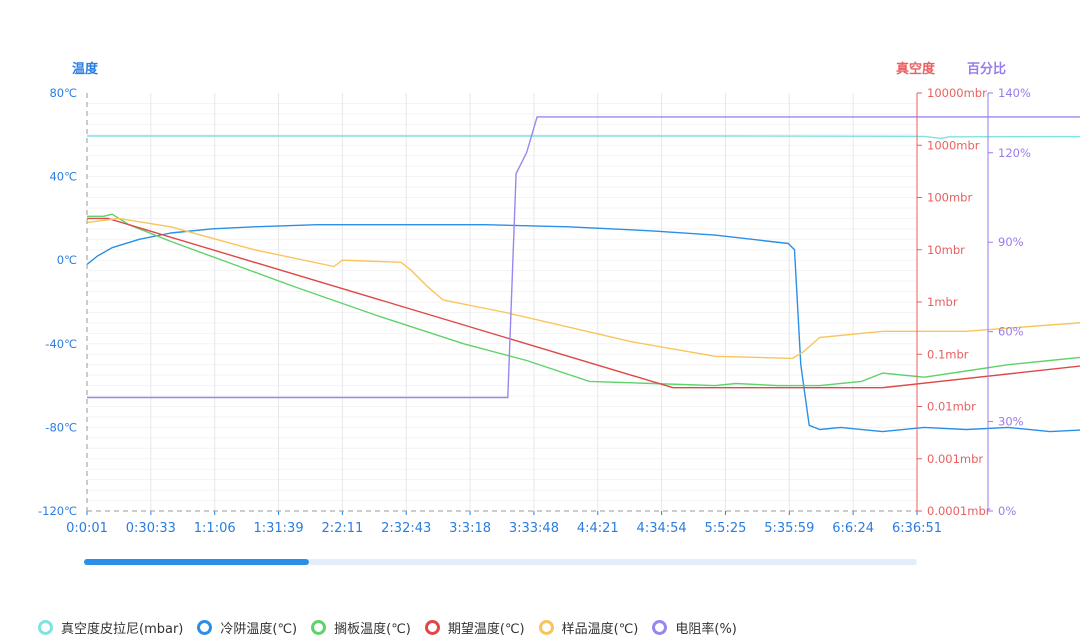  What do you see at coordinates (278, 528) in the screenshot?
I see `x-tick-label: 1:31:39` at bounding box center [278, 528].